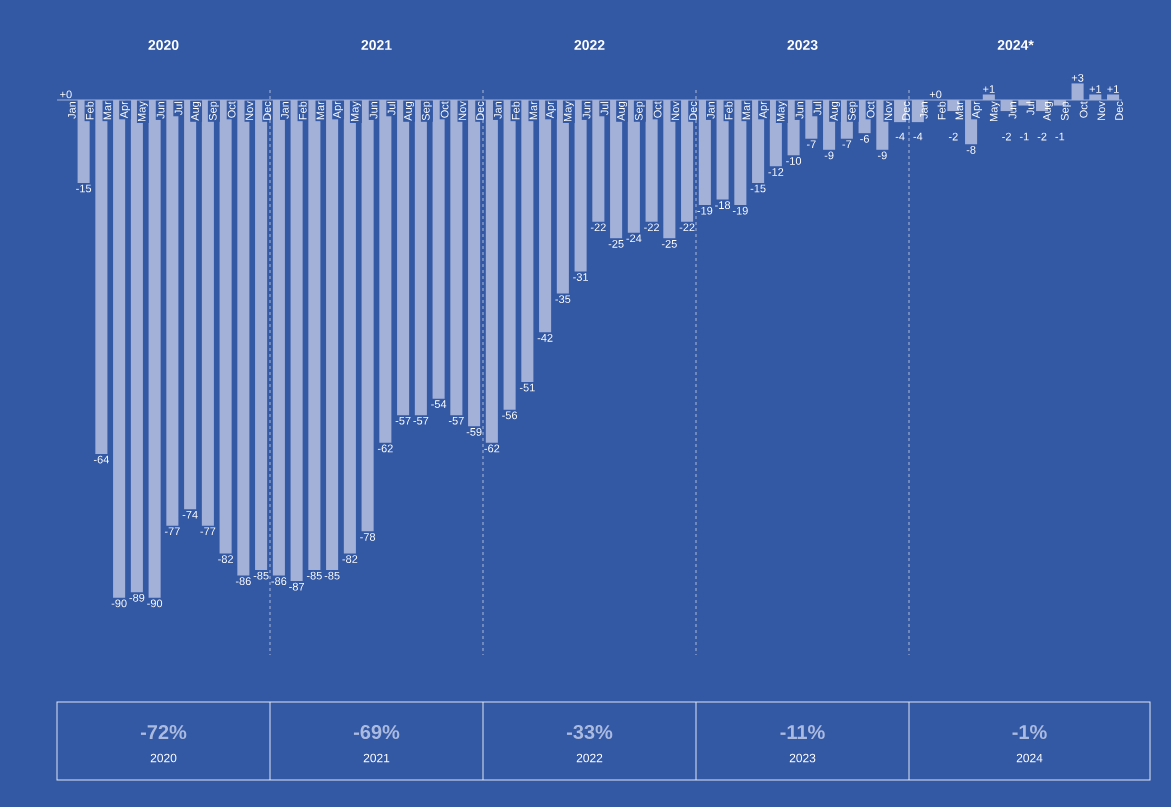  I want to click on data-label: -24, so click(634, 238).